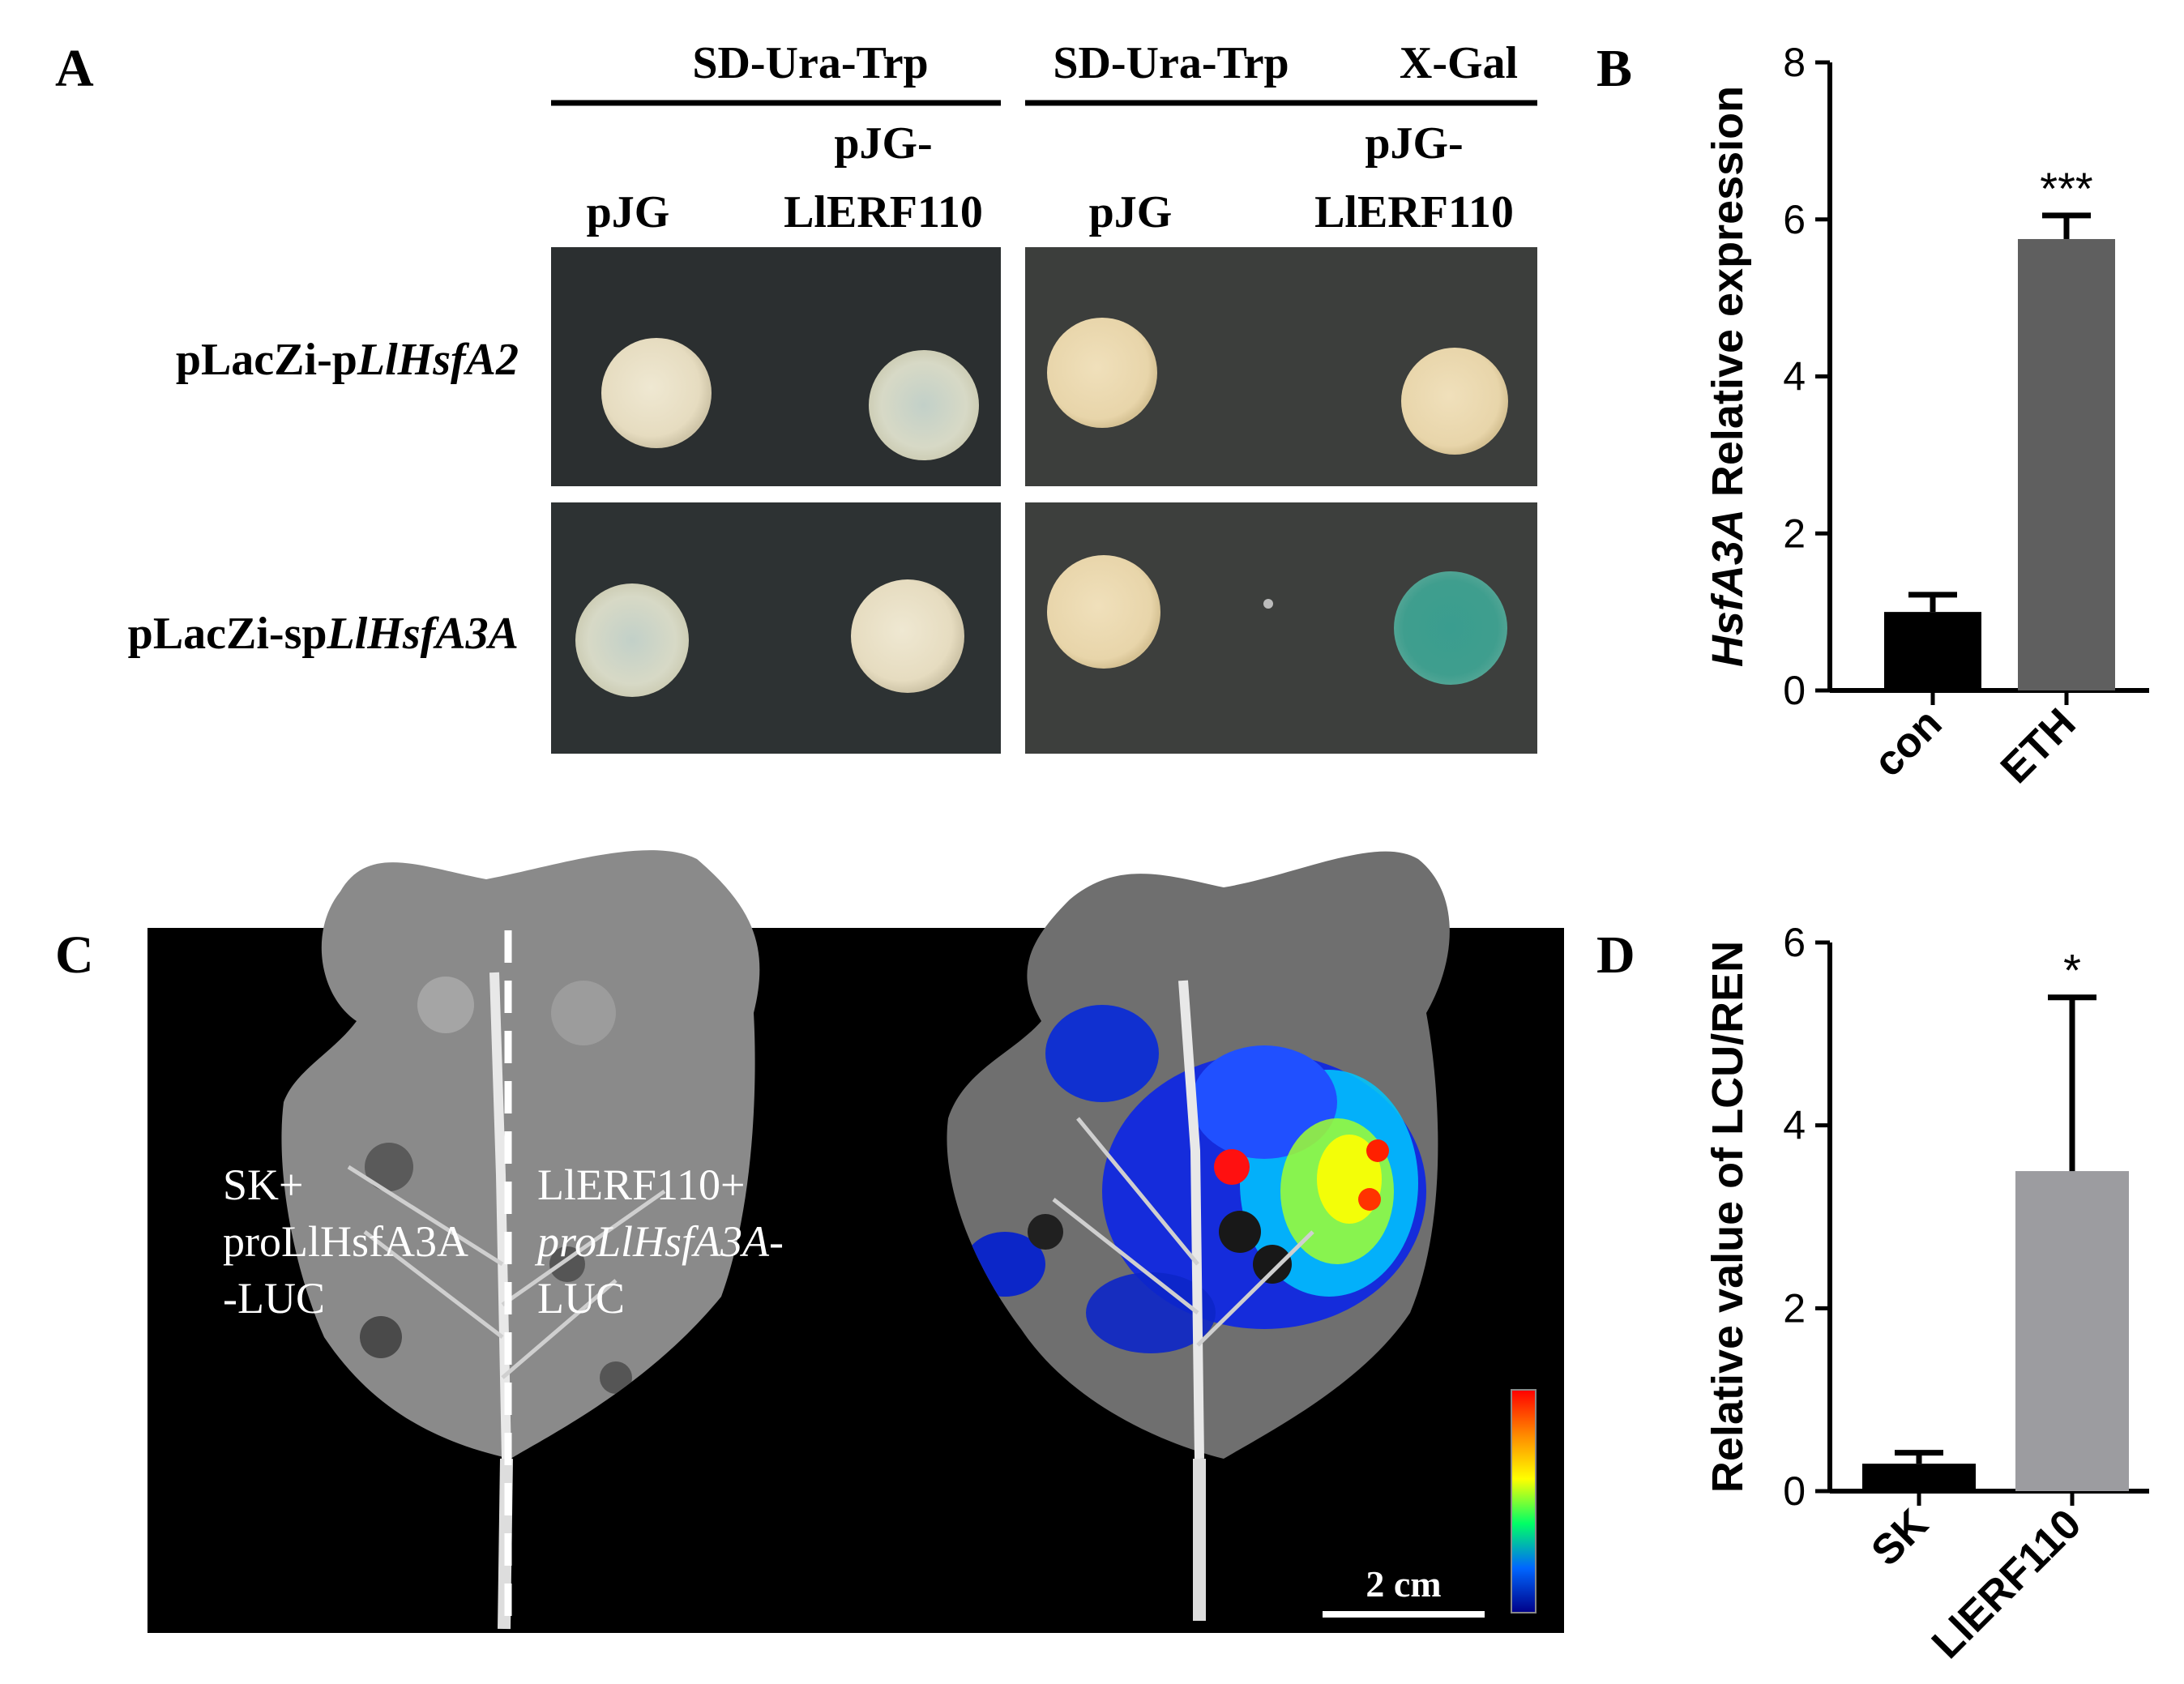 The image size is (2184, 1684). I want to click on leaf-left, so click(521, 1154).